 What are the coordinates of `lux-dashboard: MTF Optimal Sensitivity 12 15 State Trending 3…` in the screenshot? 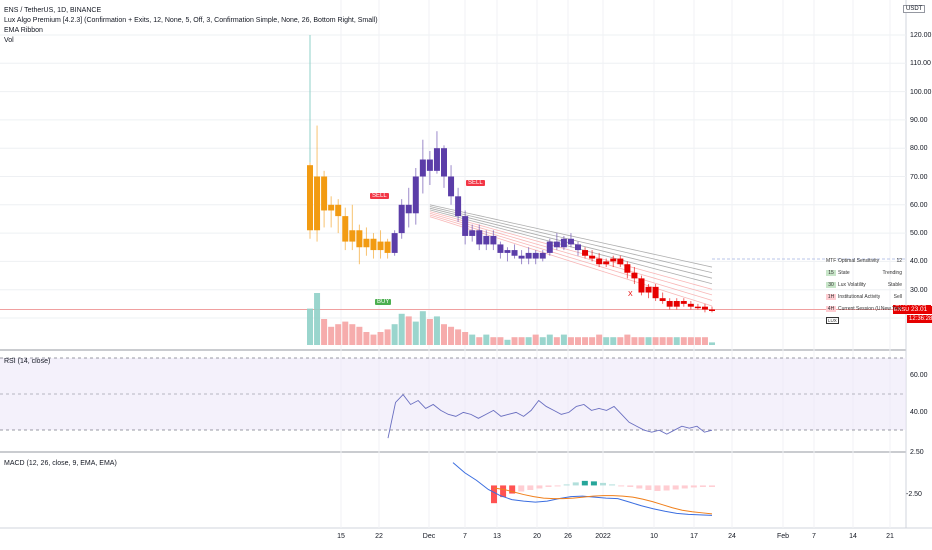 It's located at (864, 289).